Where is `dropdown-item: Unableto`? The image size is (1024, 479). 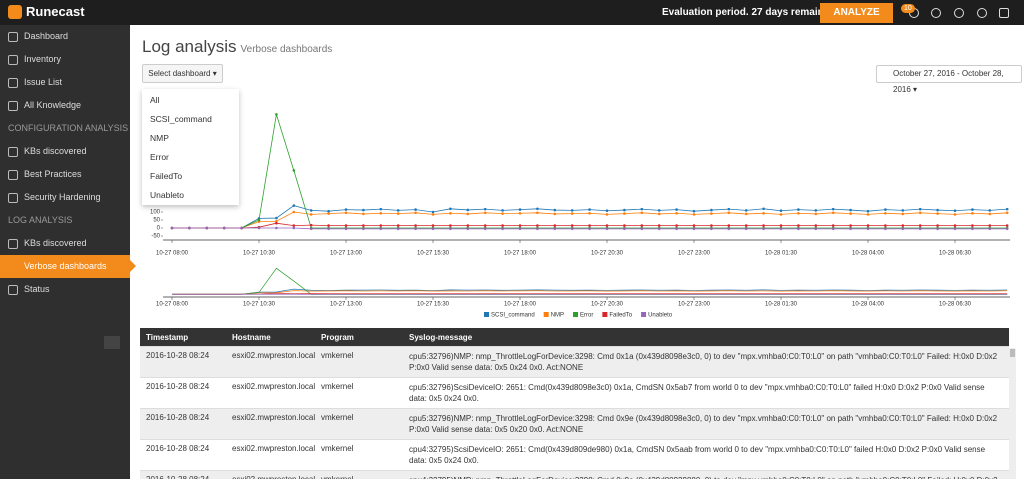
dropdown-item: Unableto is located at coordinates (167, 195).